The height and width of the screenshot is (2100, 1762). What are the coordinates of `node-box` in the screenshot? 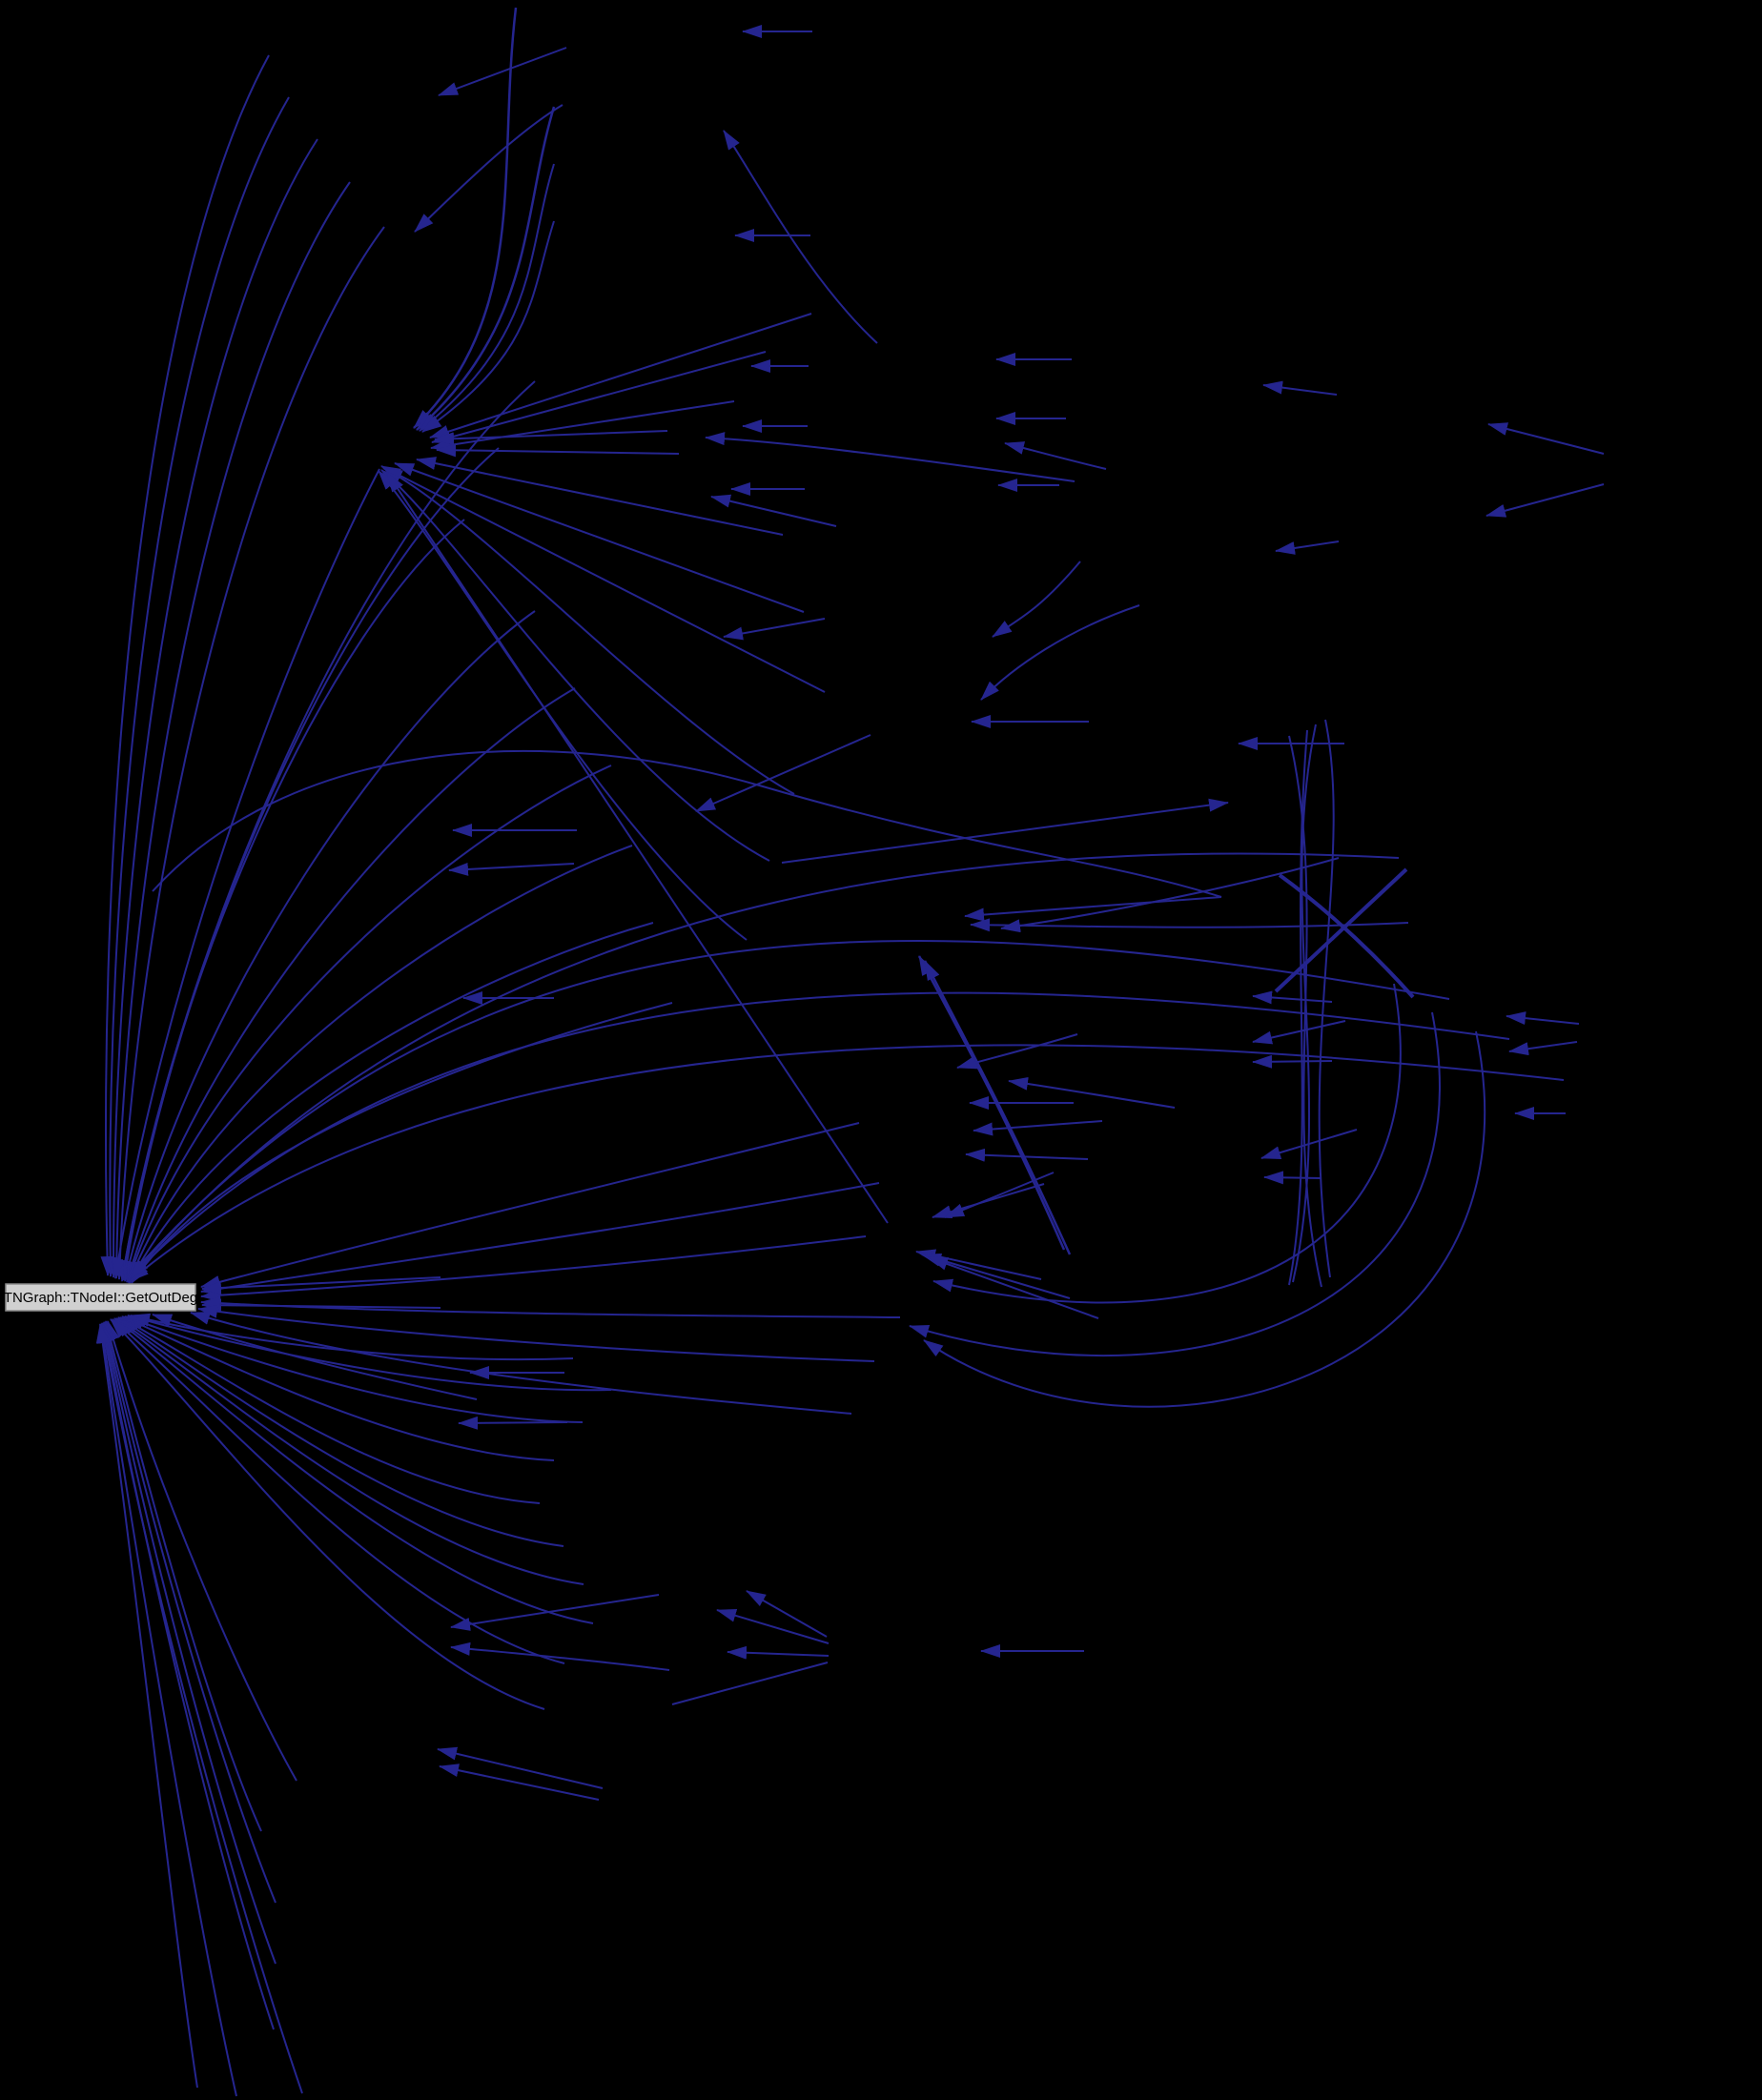 It's located at (101, 1297).